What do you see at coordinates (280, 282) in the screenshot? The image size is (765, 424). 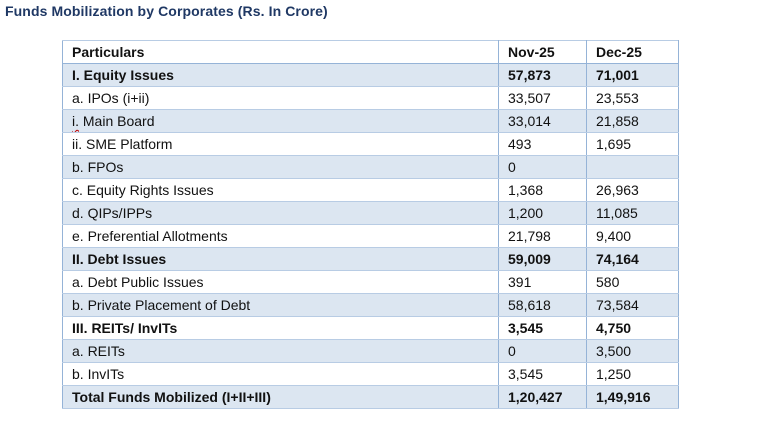 I see `row-label: a. Debt Public Issues` at bounding box center [280, 282].